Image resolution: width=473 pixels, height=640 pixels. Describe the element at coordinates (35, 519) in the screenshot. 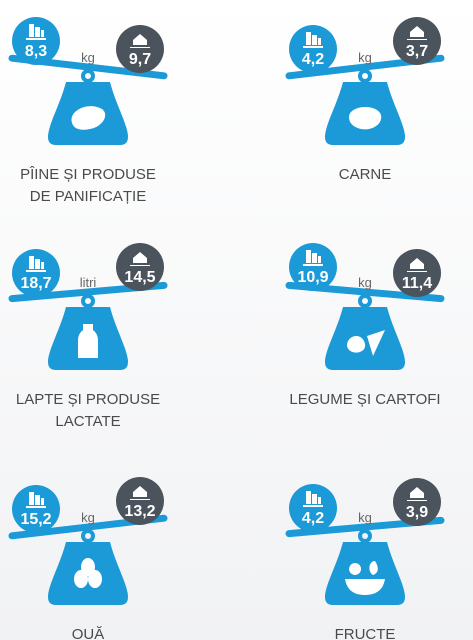

I see `urban-value: 15,2` at that location.